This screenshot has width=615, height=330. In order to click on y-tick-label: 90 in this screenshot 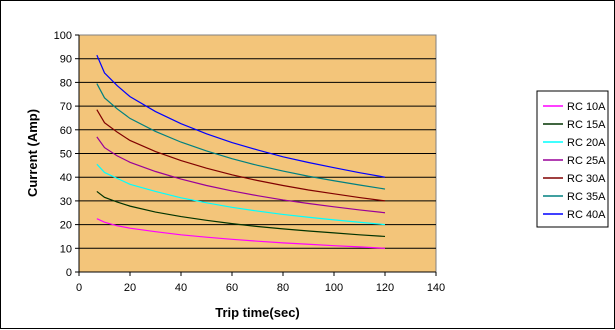, I will do `click(66, 60)`.